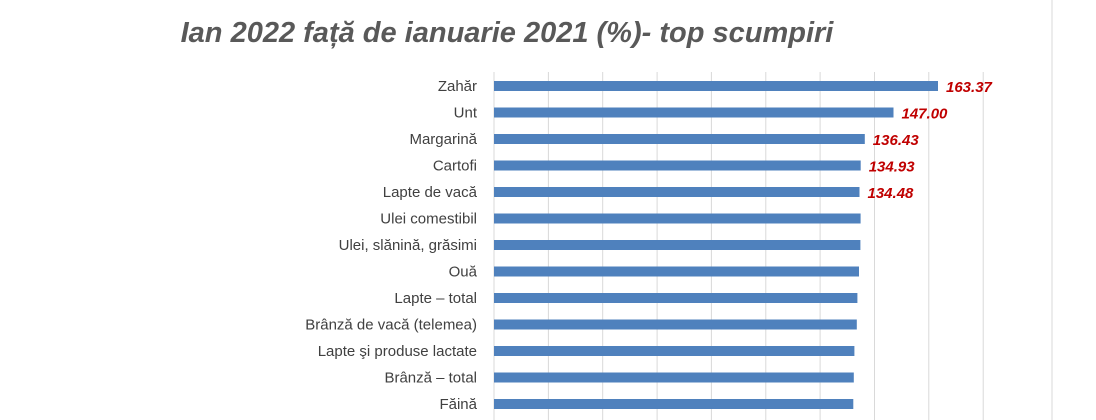  Describe the element at coordinates (458, 404) in the screenshot. I see `category-label: Făină` at that location.